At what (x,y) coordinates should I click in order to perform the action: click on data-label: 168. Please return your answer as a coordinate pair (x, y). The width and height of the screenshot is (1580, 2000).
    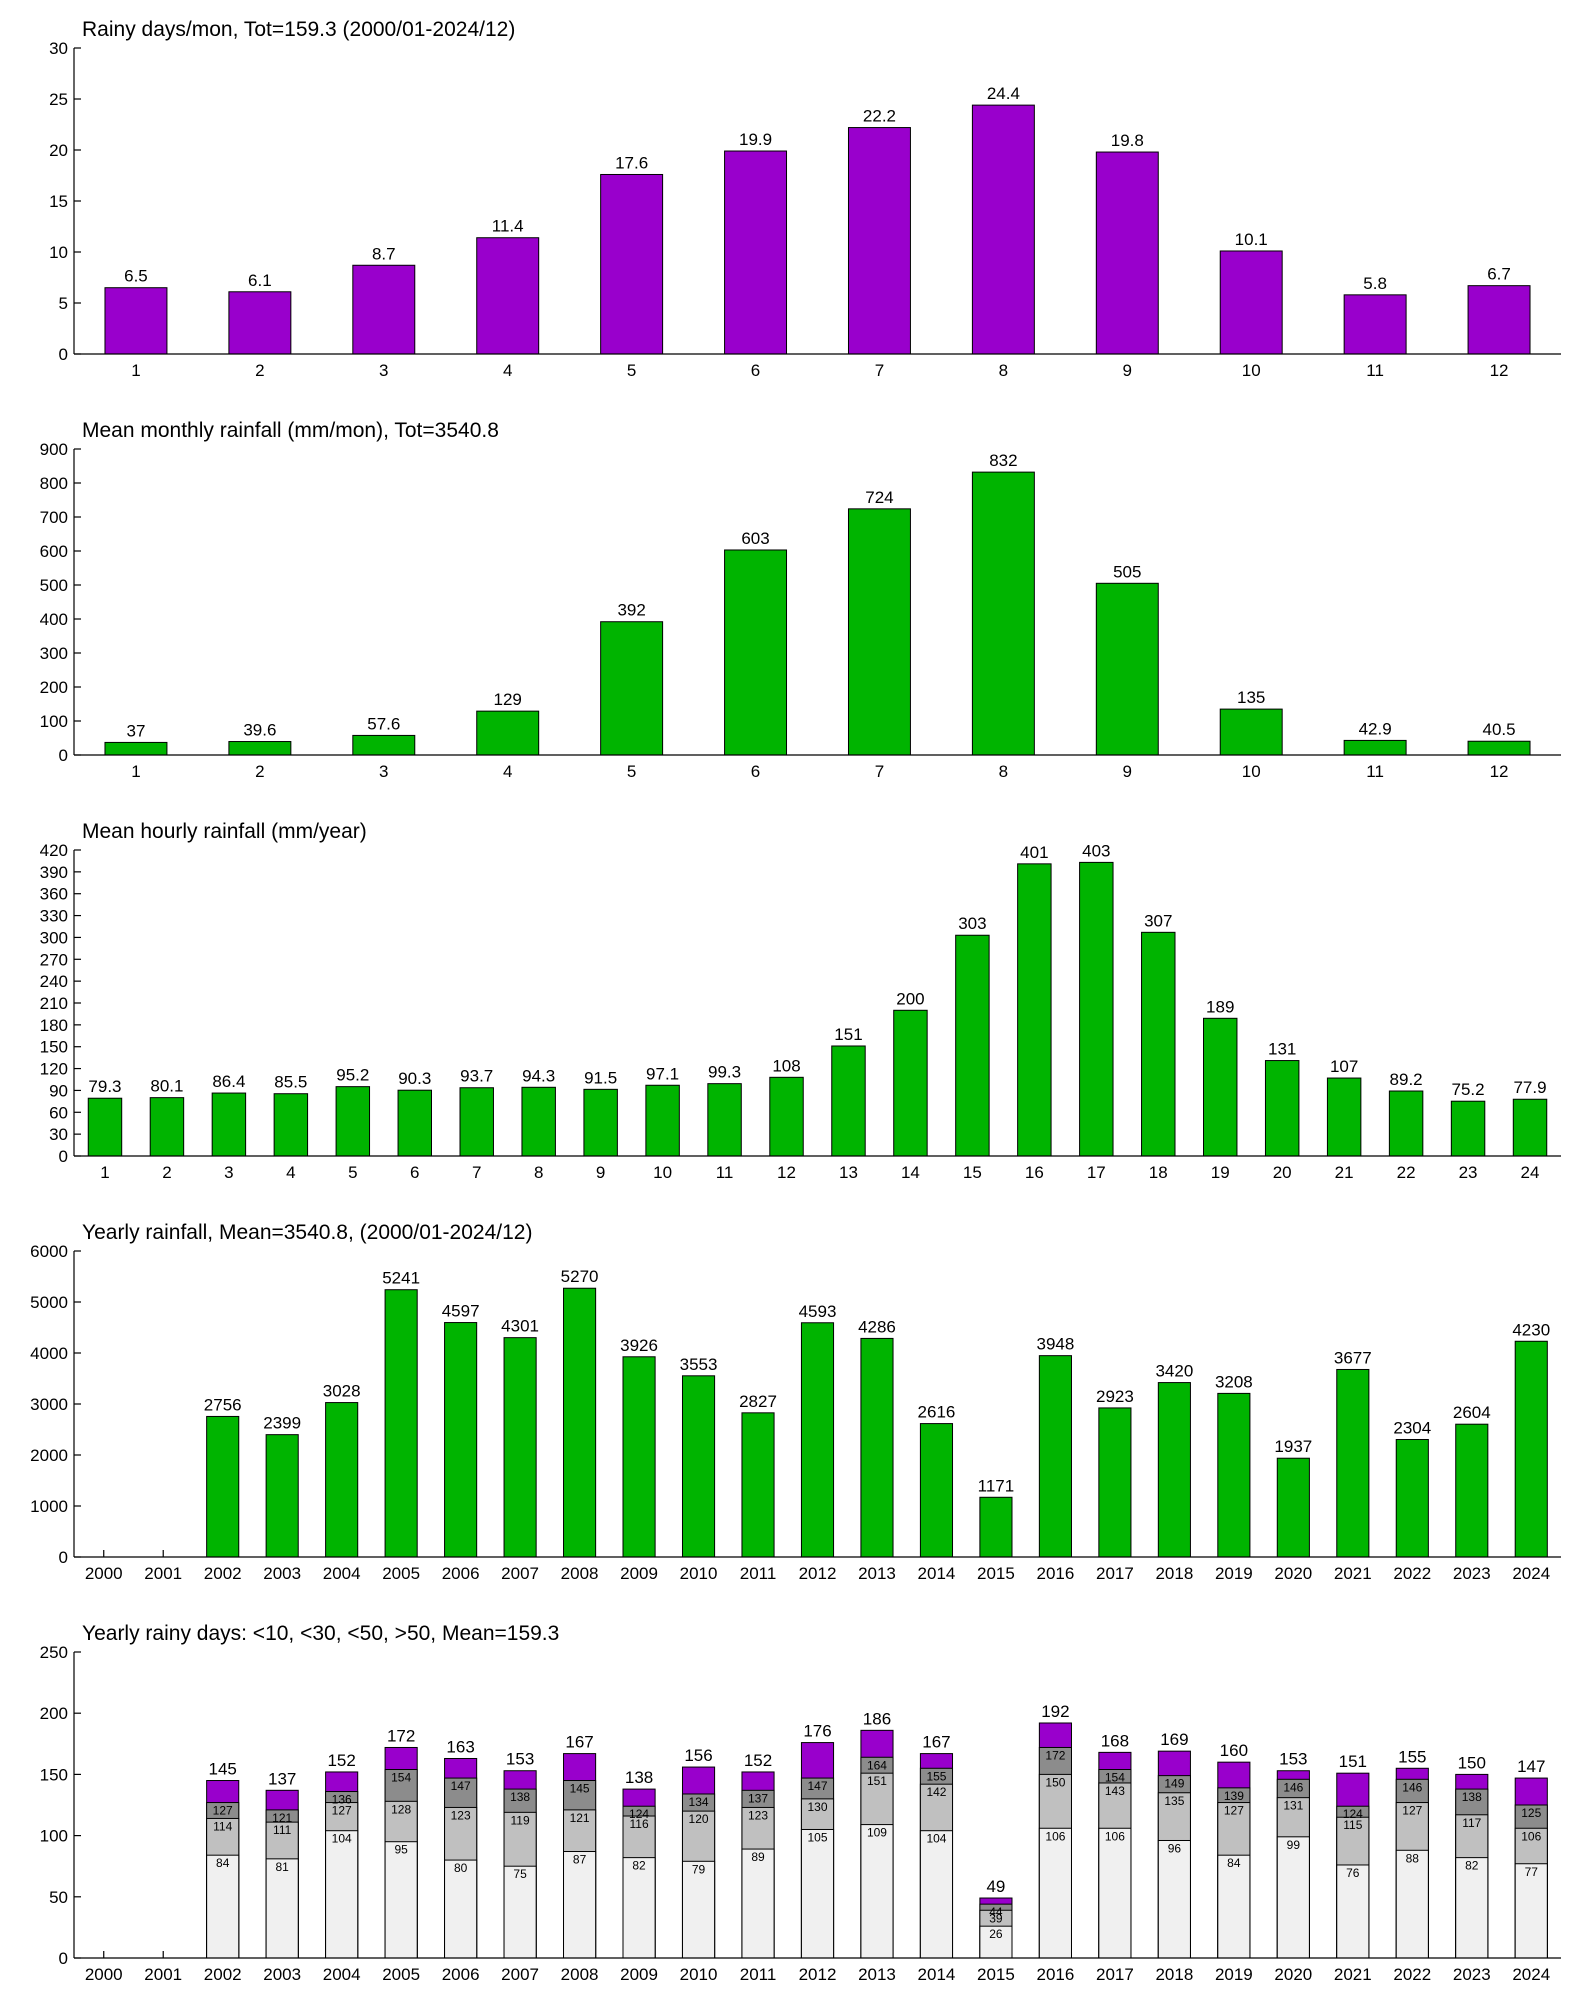
    Looking at the image, I should click on (1115, 1740).